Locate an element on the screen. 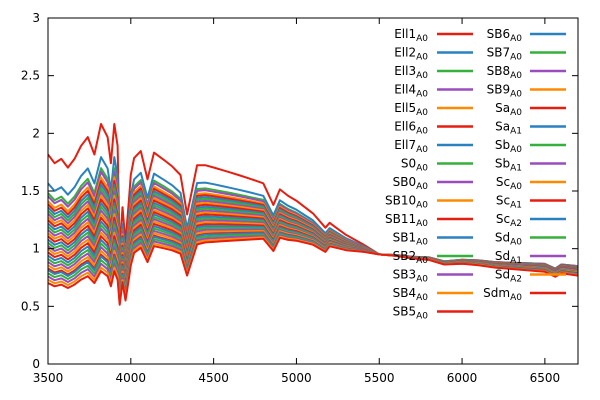 The image size is (600, 400). legend-label: SdA0 is located at coordinates (508, 239).